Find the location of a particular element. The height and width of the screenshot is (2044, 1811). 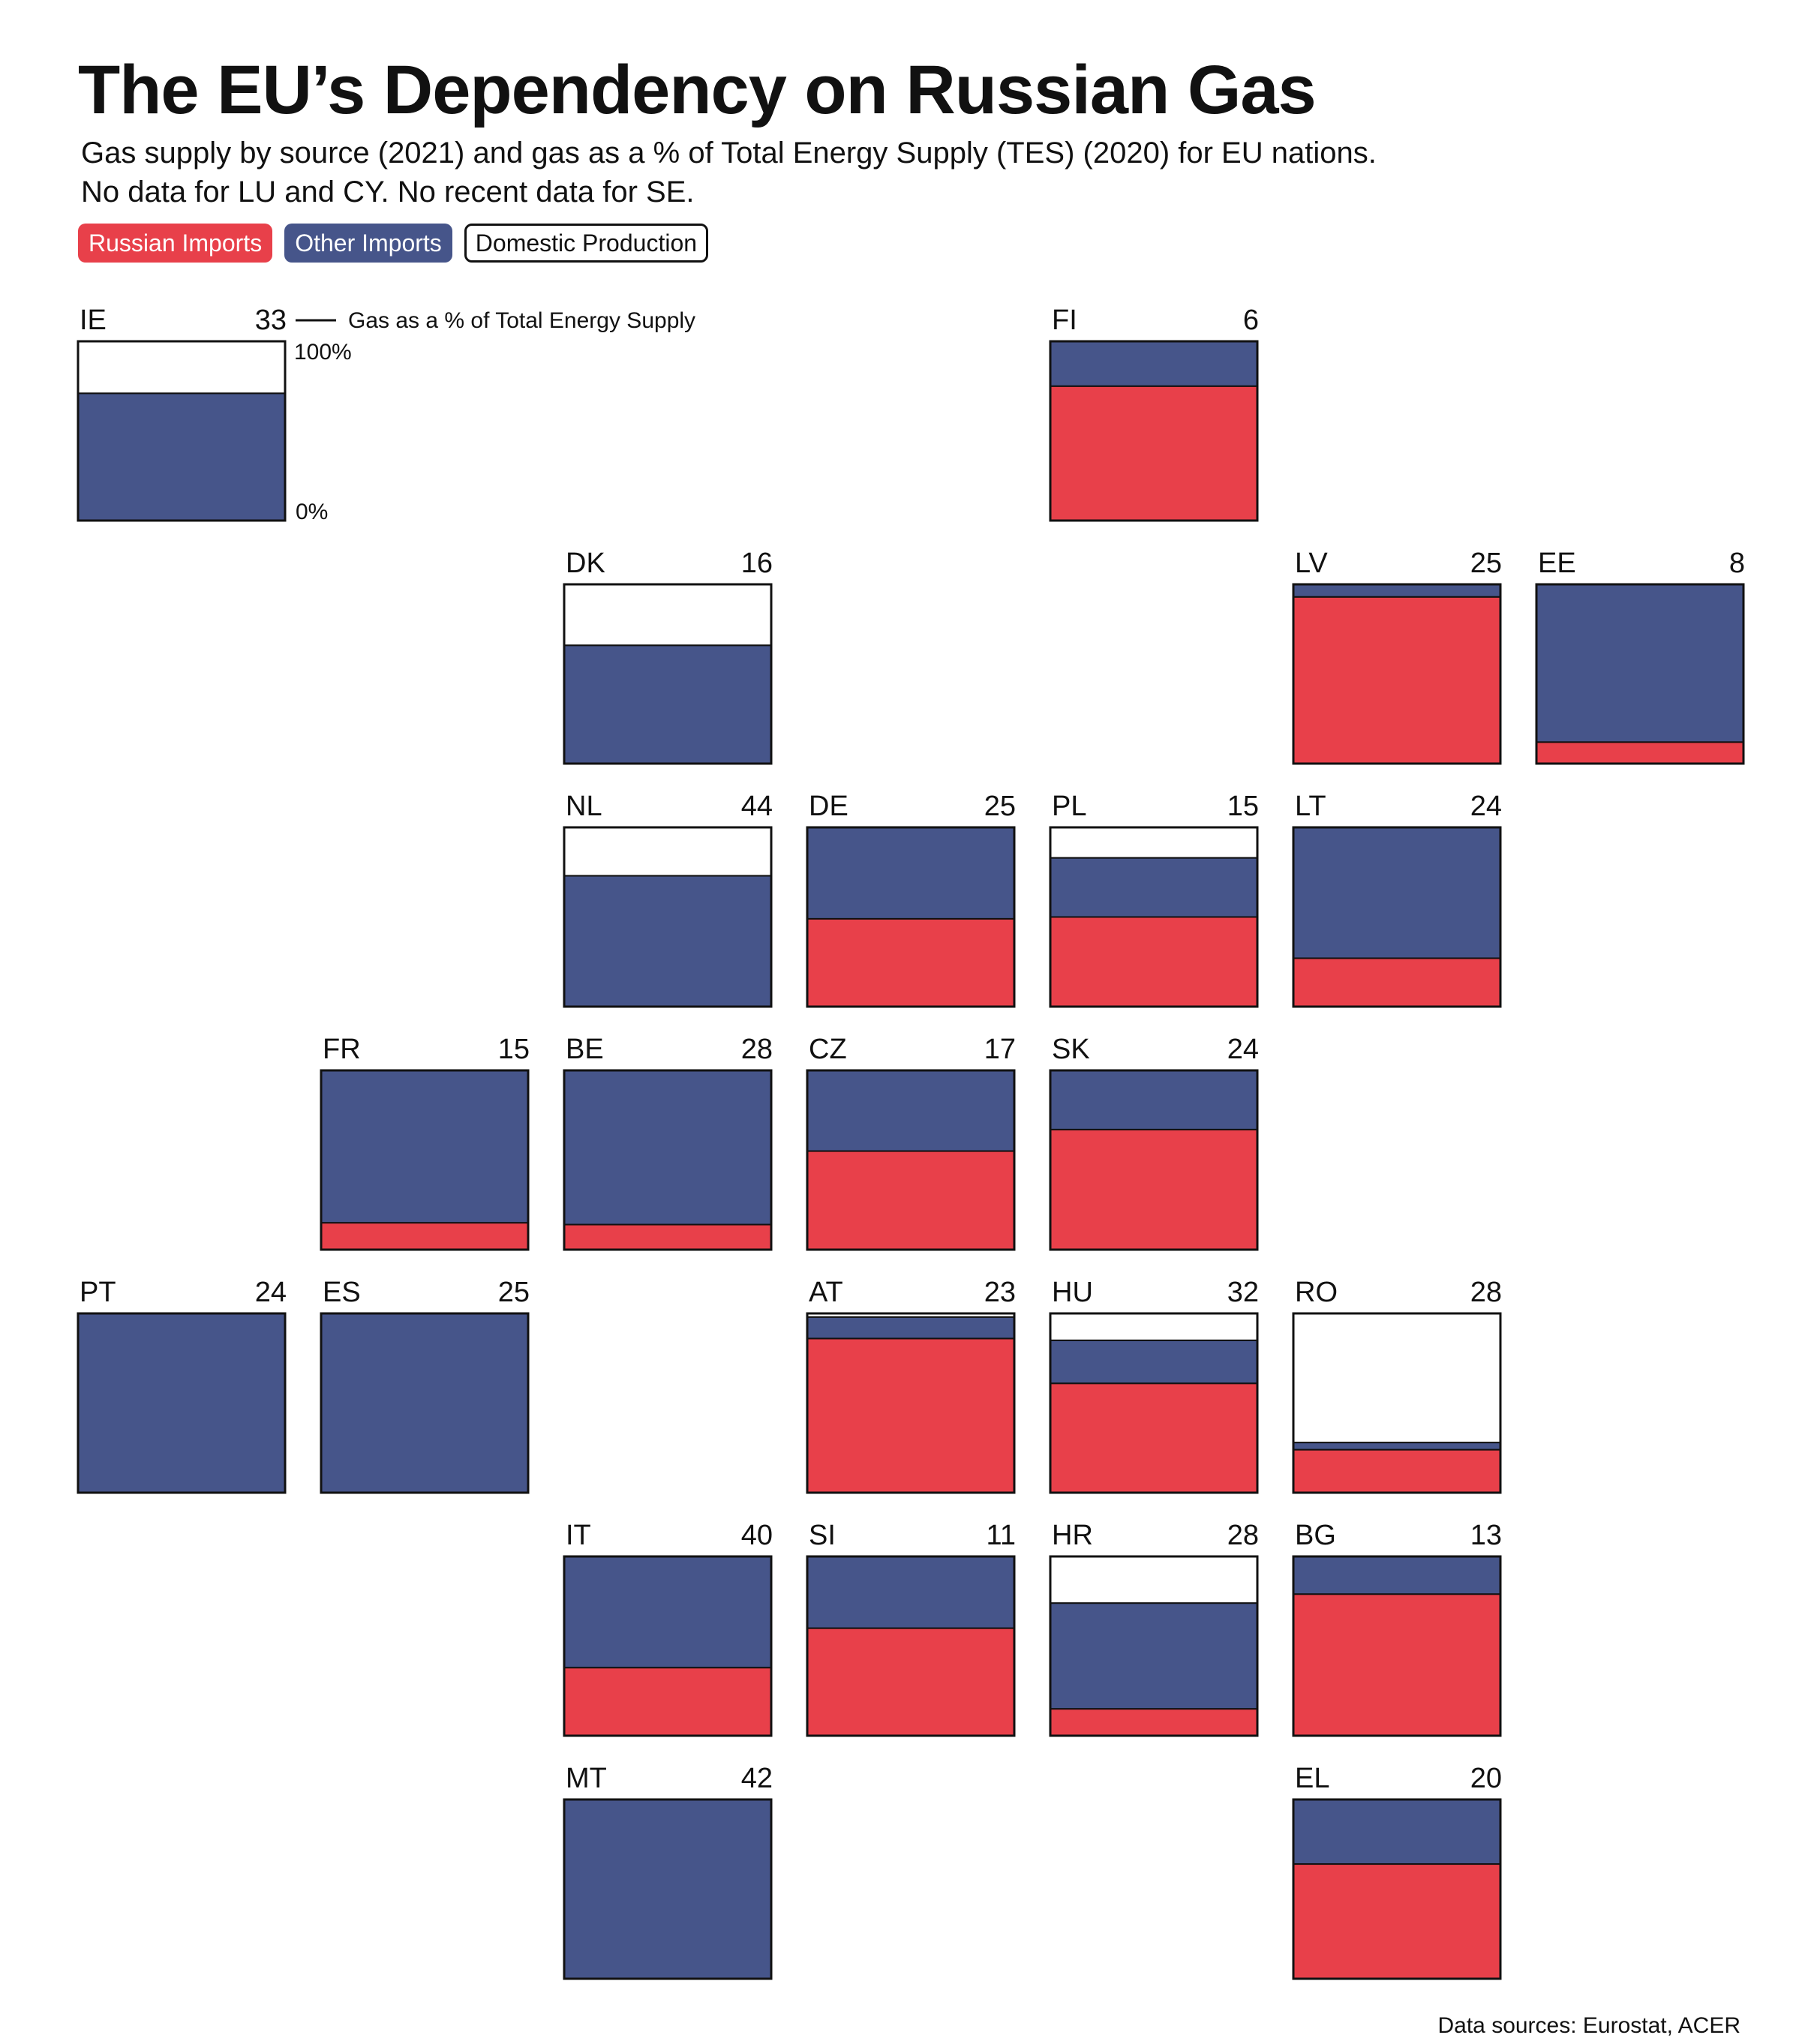

bar-other-de is located at coordinates (910, 874).